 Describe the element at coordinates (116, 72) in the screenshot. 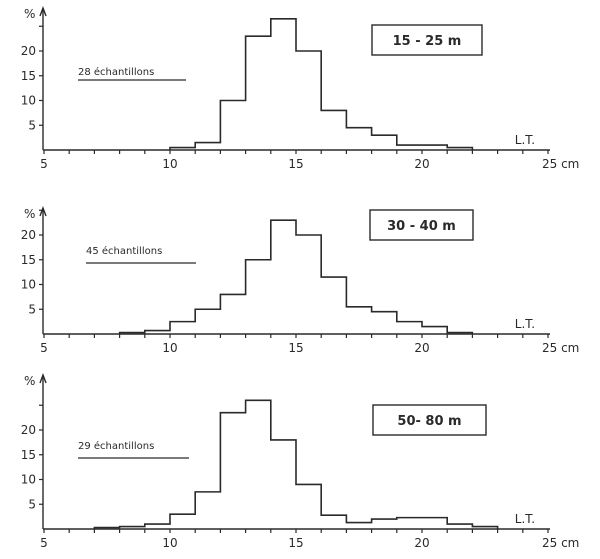

I see `sample-count-label: 28 échantillons` at that location.